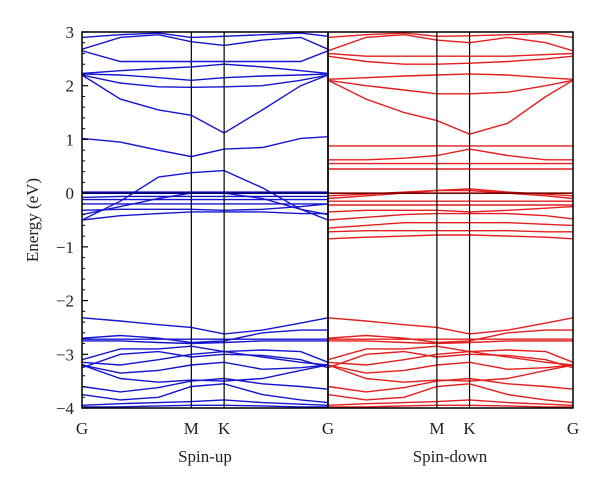 The width and height of the screenshot is (600, 489). Describe the element at coordinates (469, 428) in the screenshot. I see `spin-down-kpoint-label-k: K` at that location.